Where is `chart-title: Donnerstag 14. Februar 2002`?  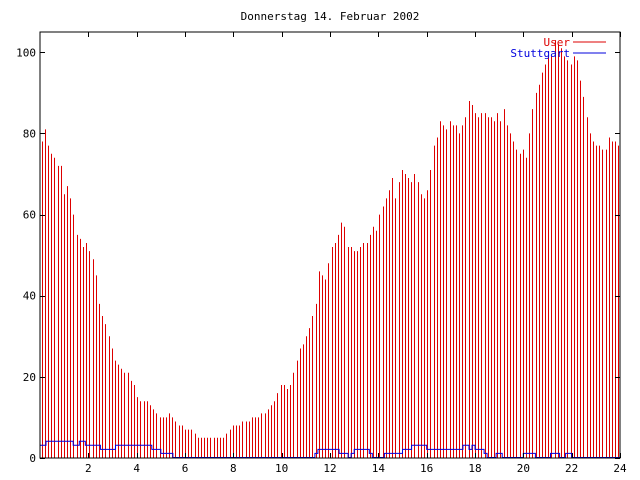
chart-title: Donnerstag 14. Februar 2002 is located at coordinates (330, 16).